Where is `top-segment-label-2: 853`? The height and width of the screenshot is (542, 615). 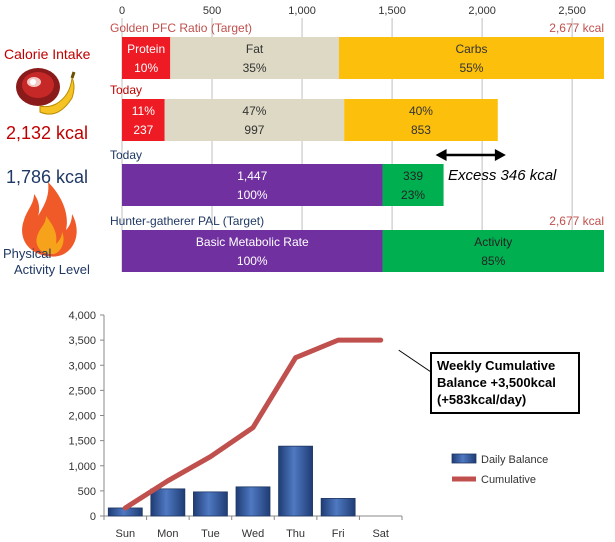
top-segment-label-2: 853 is located at coordinates (421, 130).